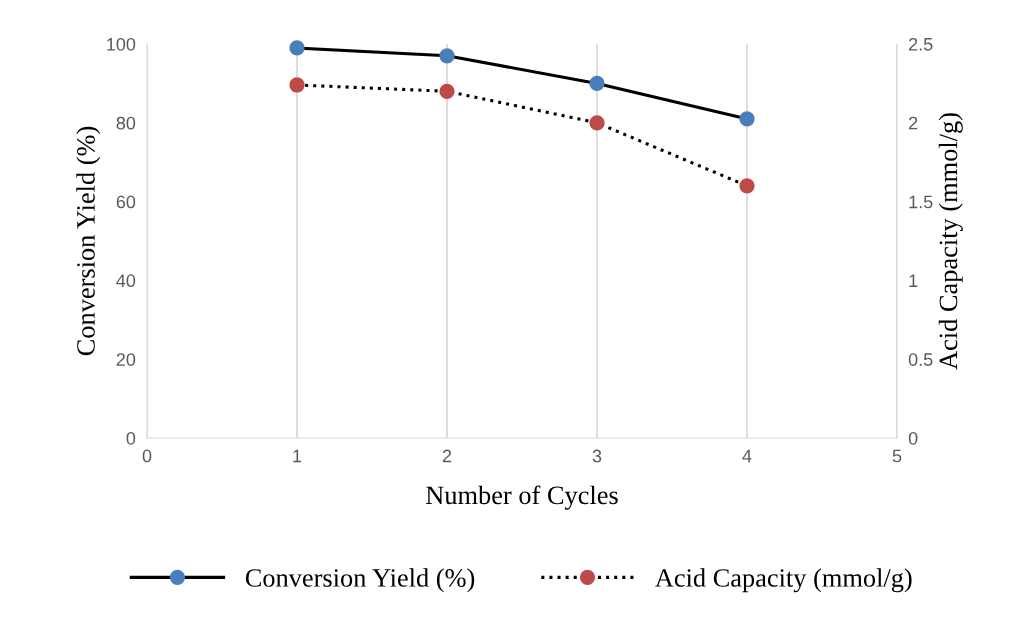 This screenshot has height=621, width=1016. I want to click on y-tick-label: 0, so click(131, 438).